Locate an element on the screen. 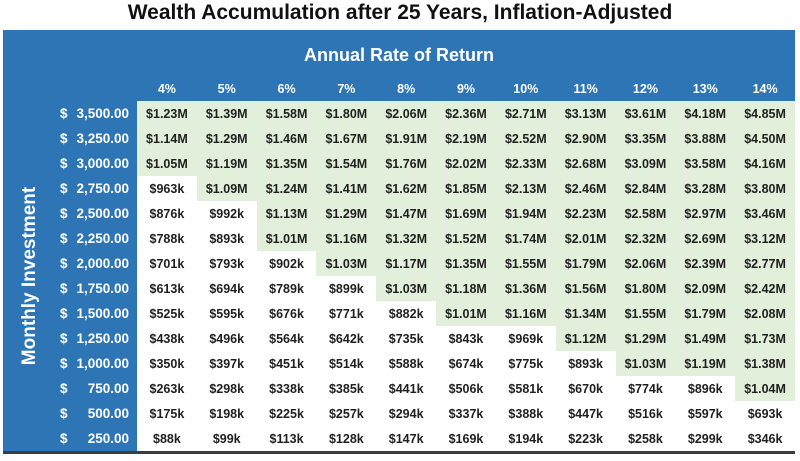  value-cell: $564k is located at coordinates (286, 338).